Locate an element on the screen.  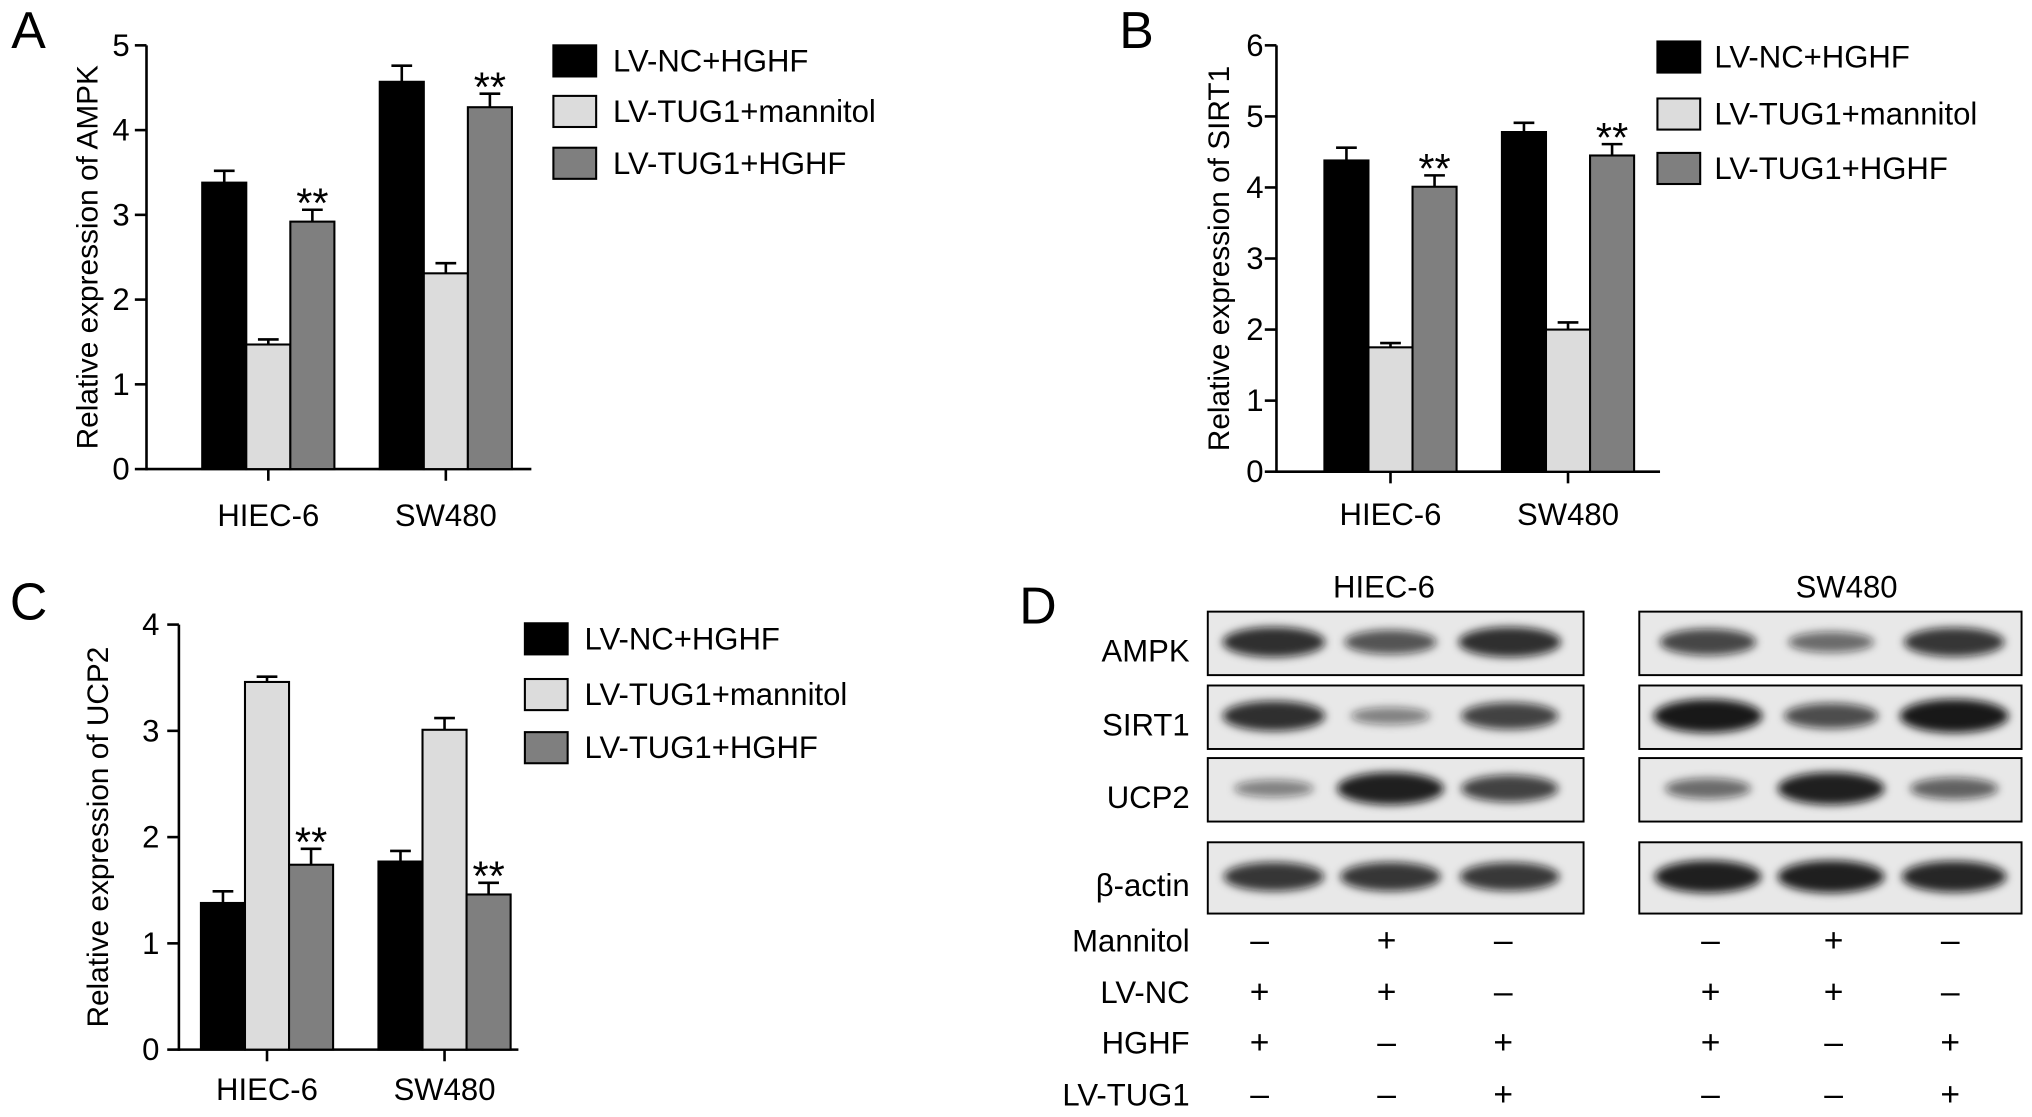
blot-row-label: β-actin is located at coordinates (1143, 885).